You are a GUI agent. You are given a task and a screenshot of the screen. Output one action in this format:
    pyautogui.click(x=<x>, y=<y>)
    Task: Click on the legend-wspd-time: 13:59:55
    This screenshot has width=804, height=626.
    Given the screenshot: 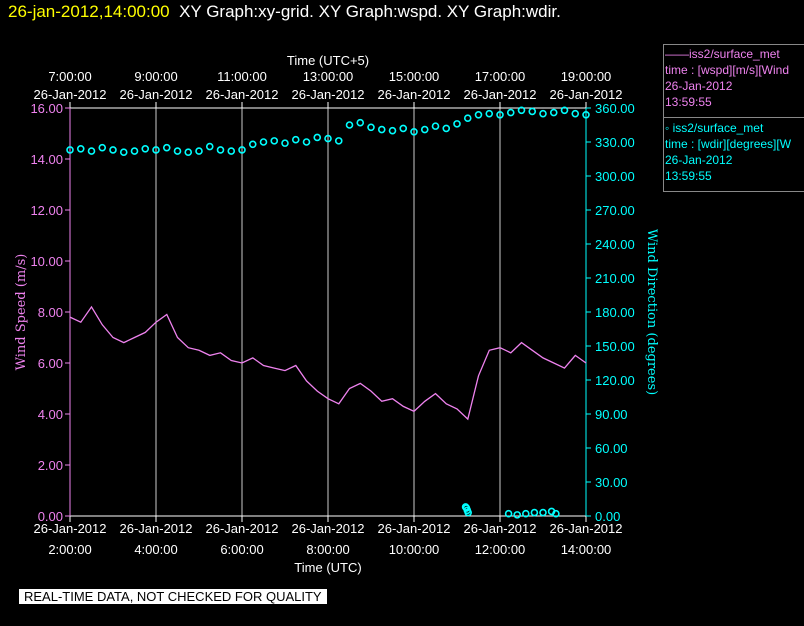 What is the action you would take?
    pyautogui.click(x=688, y=102)
    